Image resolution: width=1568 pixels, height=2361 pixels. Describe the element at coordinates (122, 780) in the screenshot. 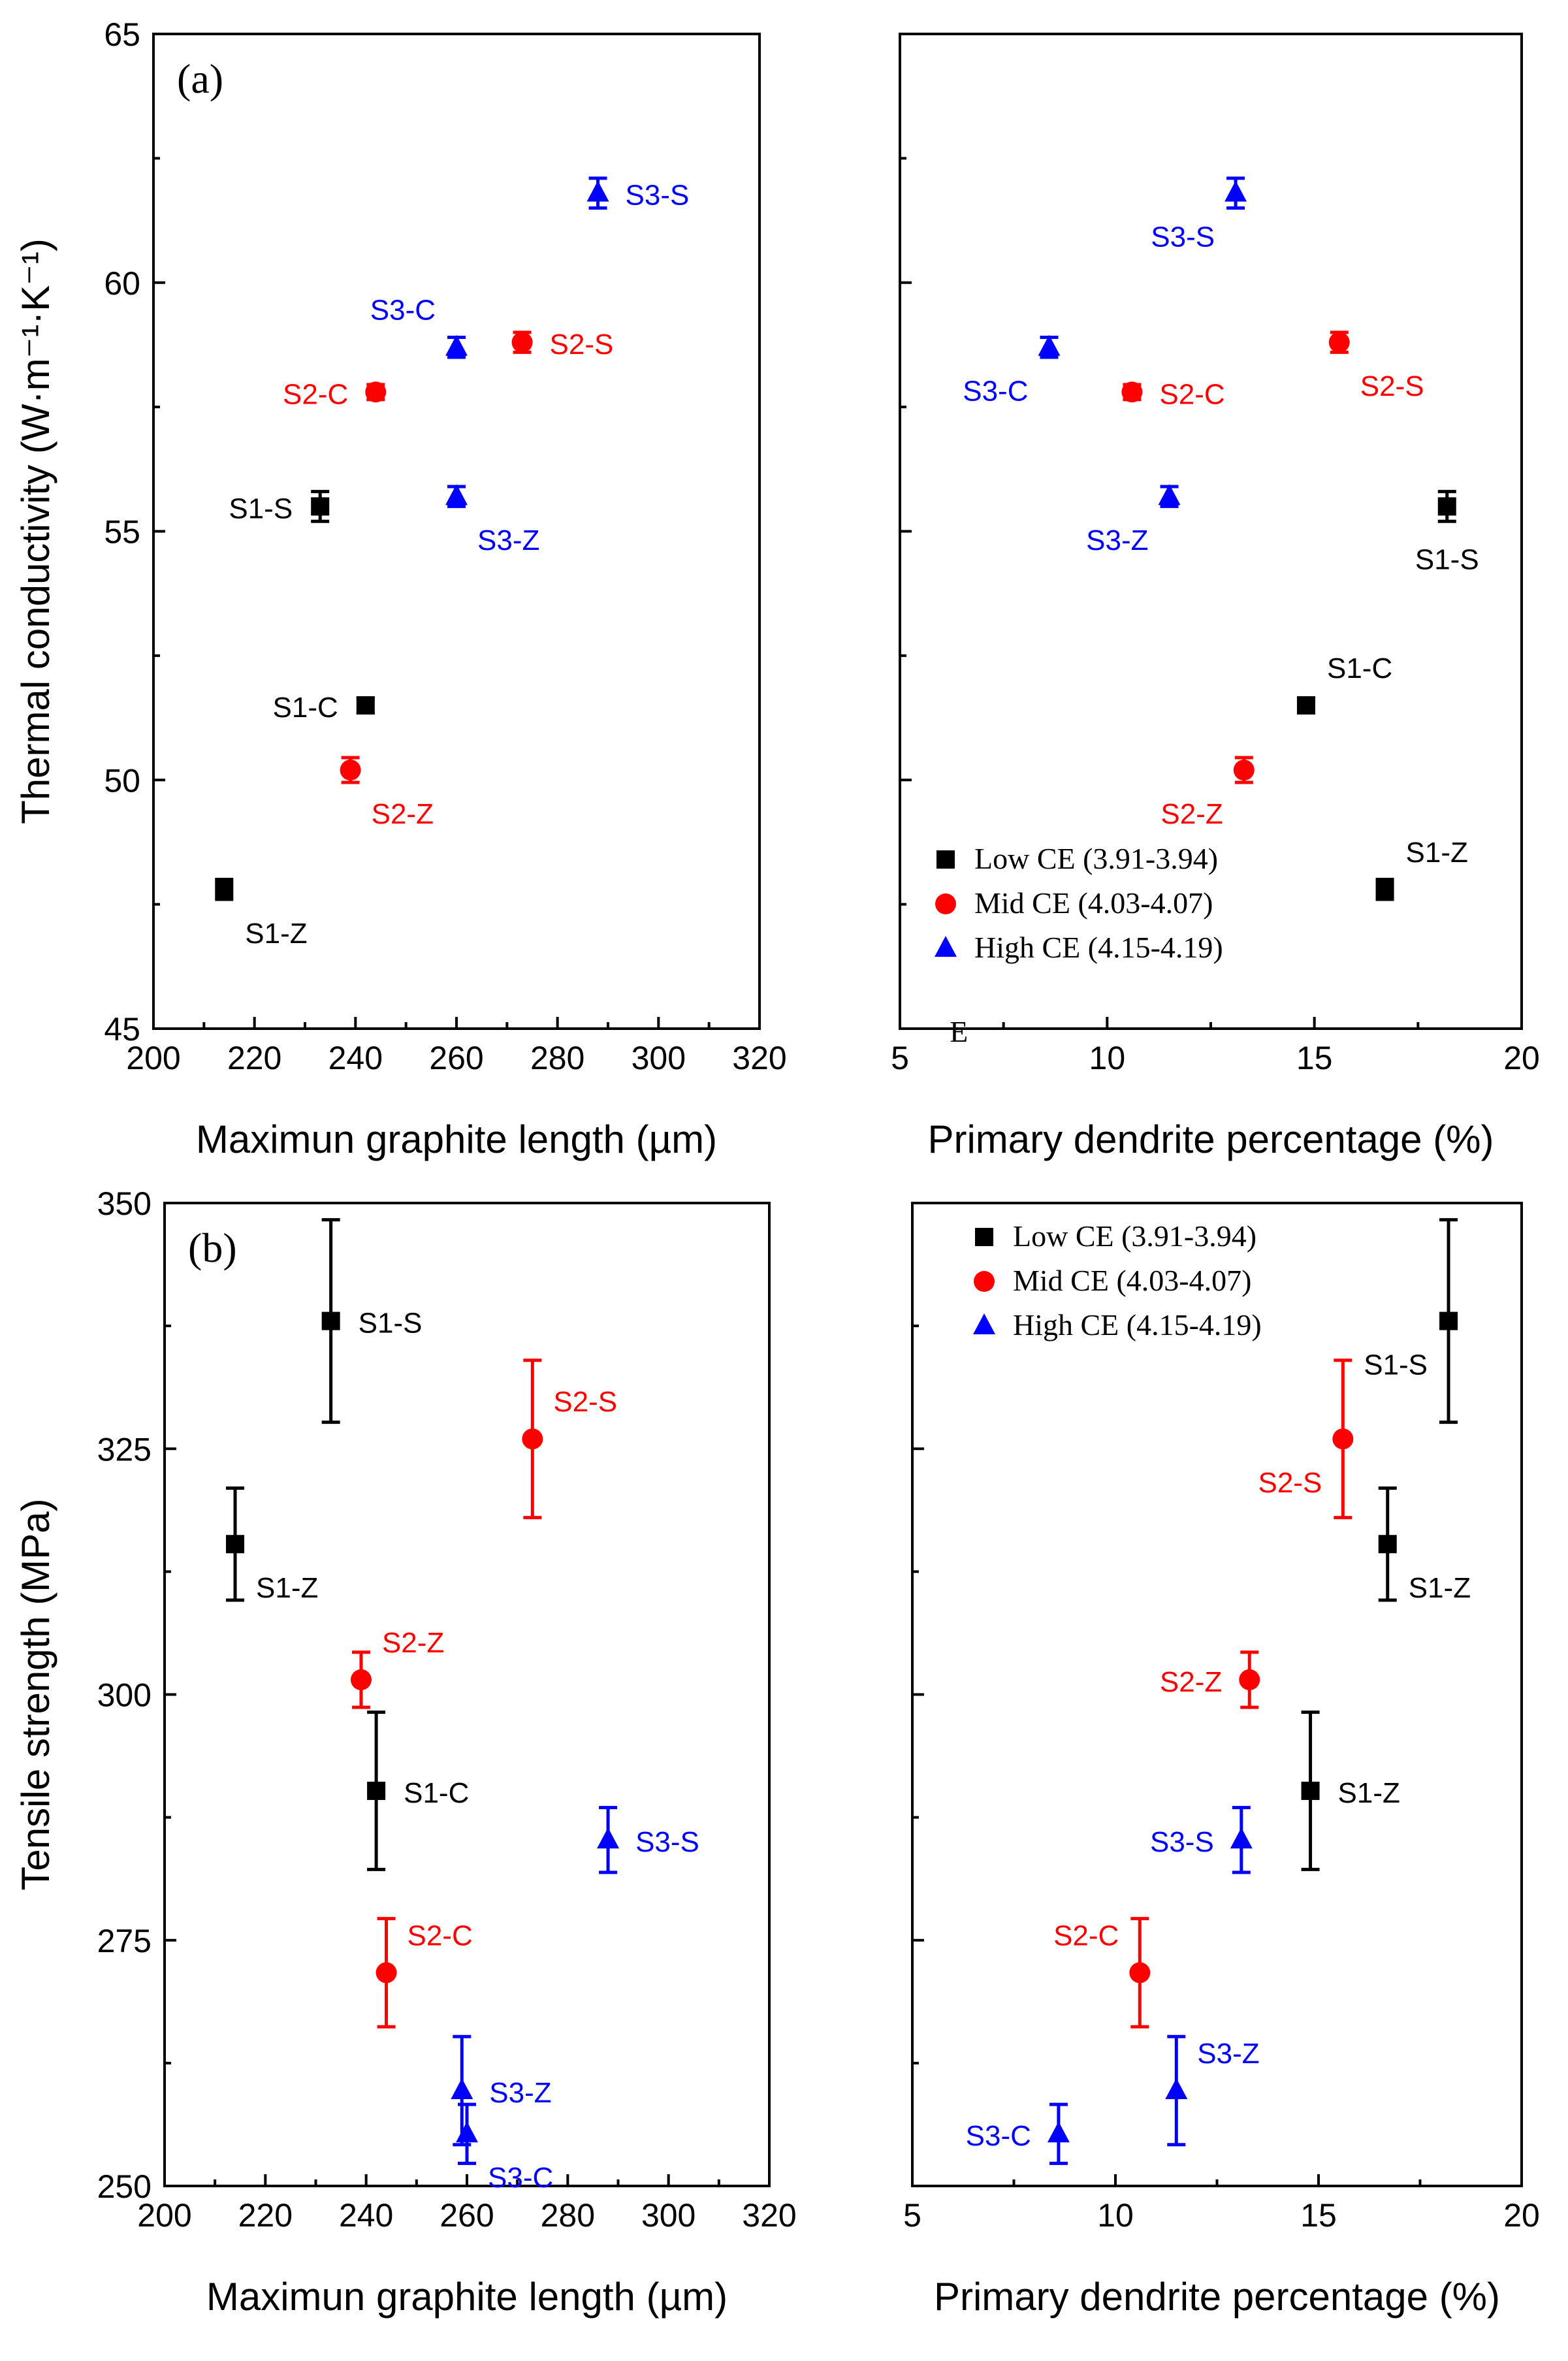

I see `y-tick-label: 50` at that location.